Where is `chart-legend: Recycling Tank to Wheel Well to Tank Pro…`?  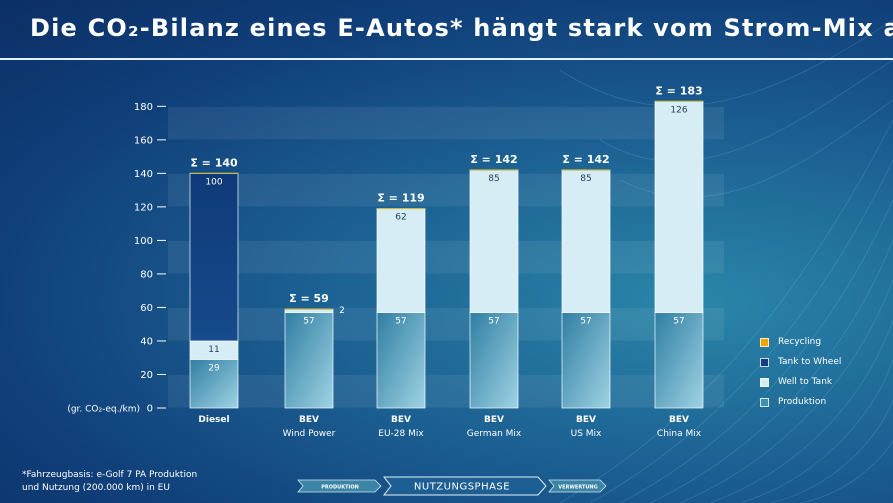
chart-legend: Recycling Tank to Wheel Well to Tank Pro… is located at coordinates (800, 375).